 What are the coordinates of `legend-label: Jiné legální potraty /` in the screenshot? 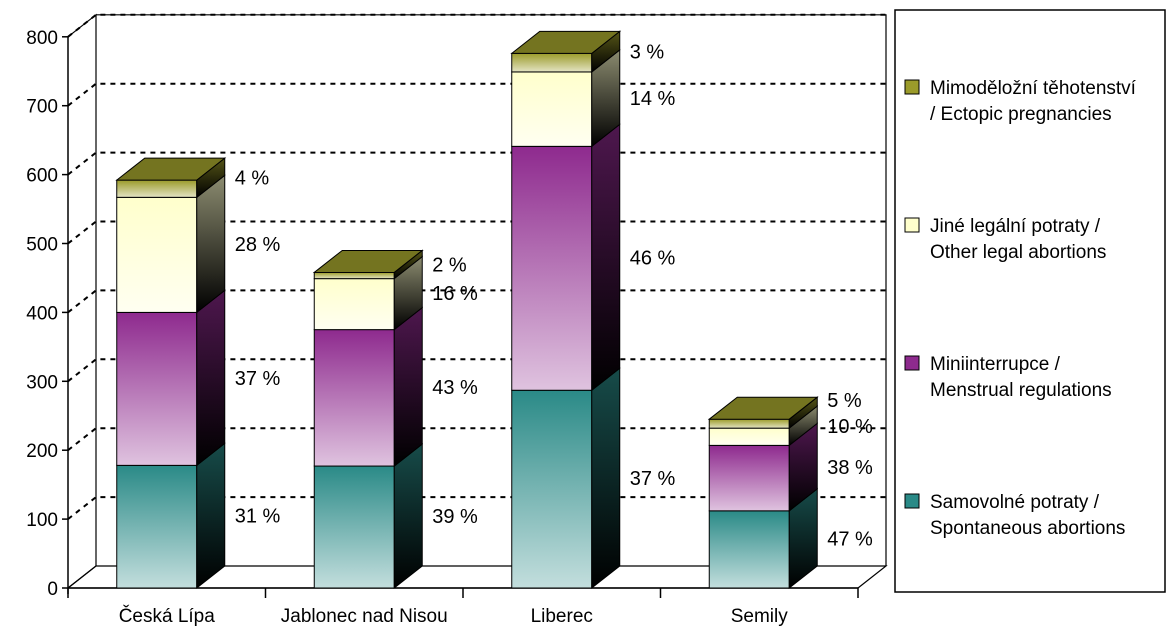 It's located at (1015, 226).